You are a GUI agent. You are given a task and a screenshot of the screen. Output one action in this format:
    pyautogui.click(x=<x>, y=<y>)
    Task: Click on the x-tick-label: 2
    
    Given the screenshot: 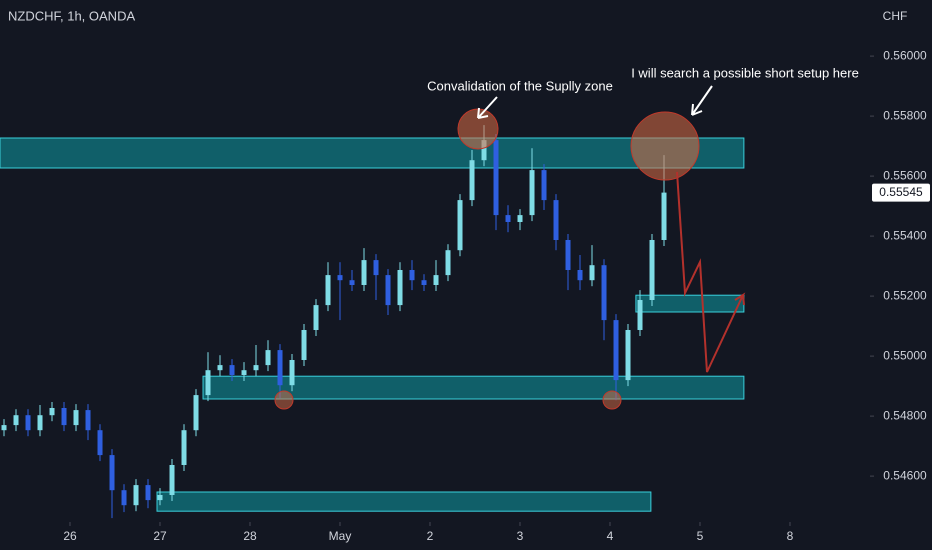 What is the action you would take?
    pyautogui.click(x=430, y=536)
    